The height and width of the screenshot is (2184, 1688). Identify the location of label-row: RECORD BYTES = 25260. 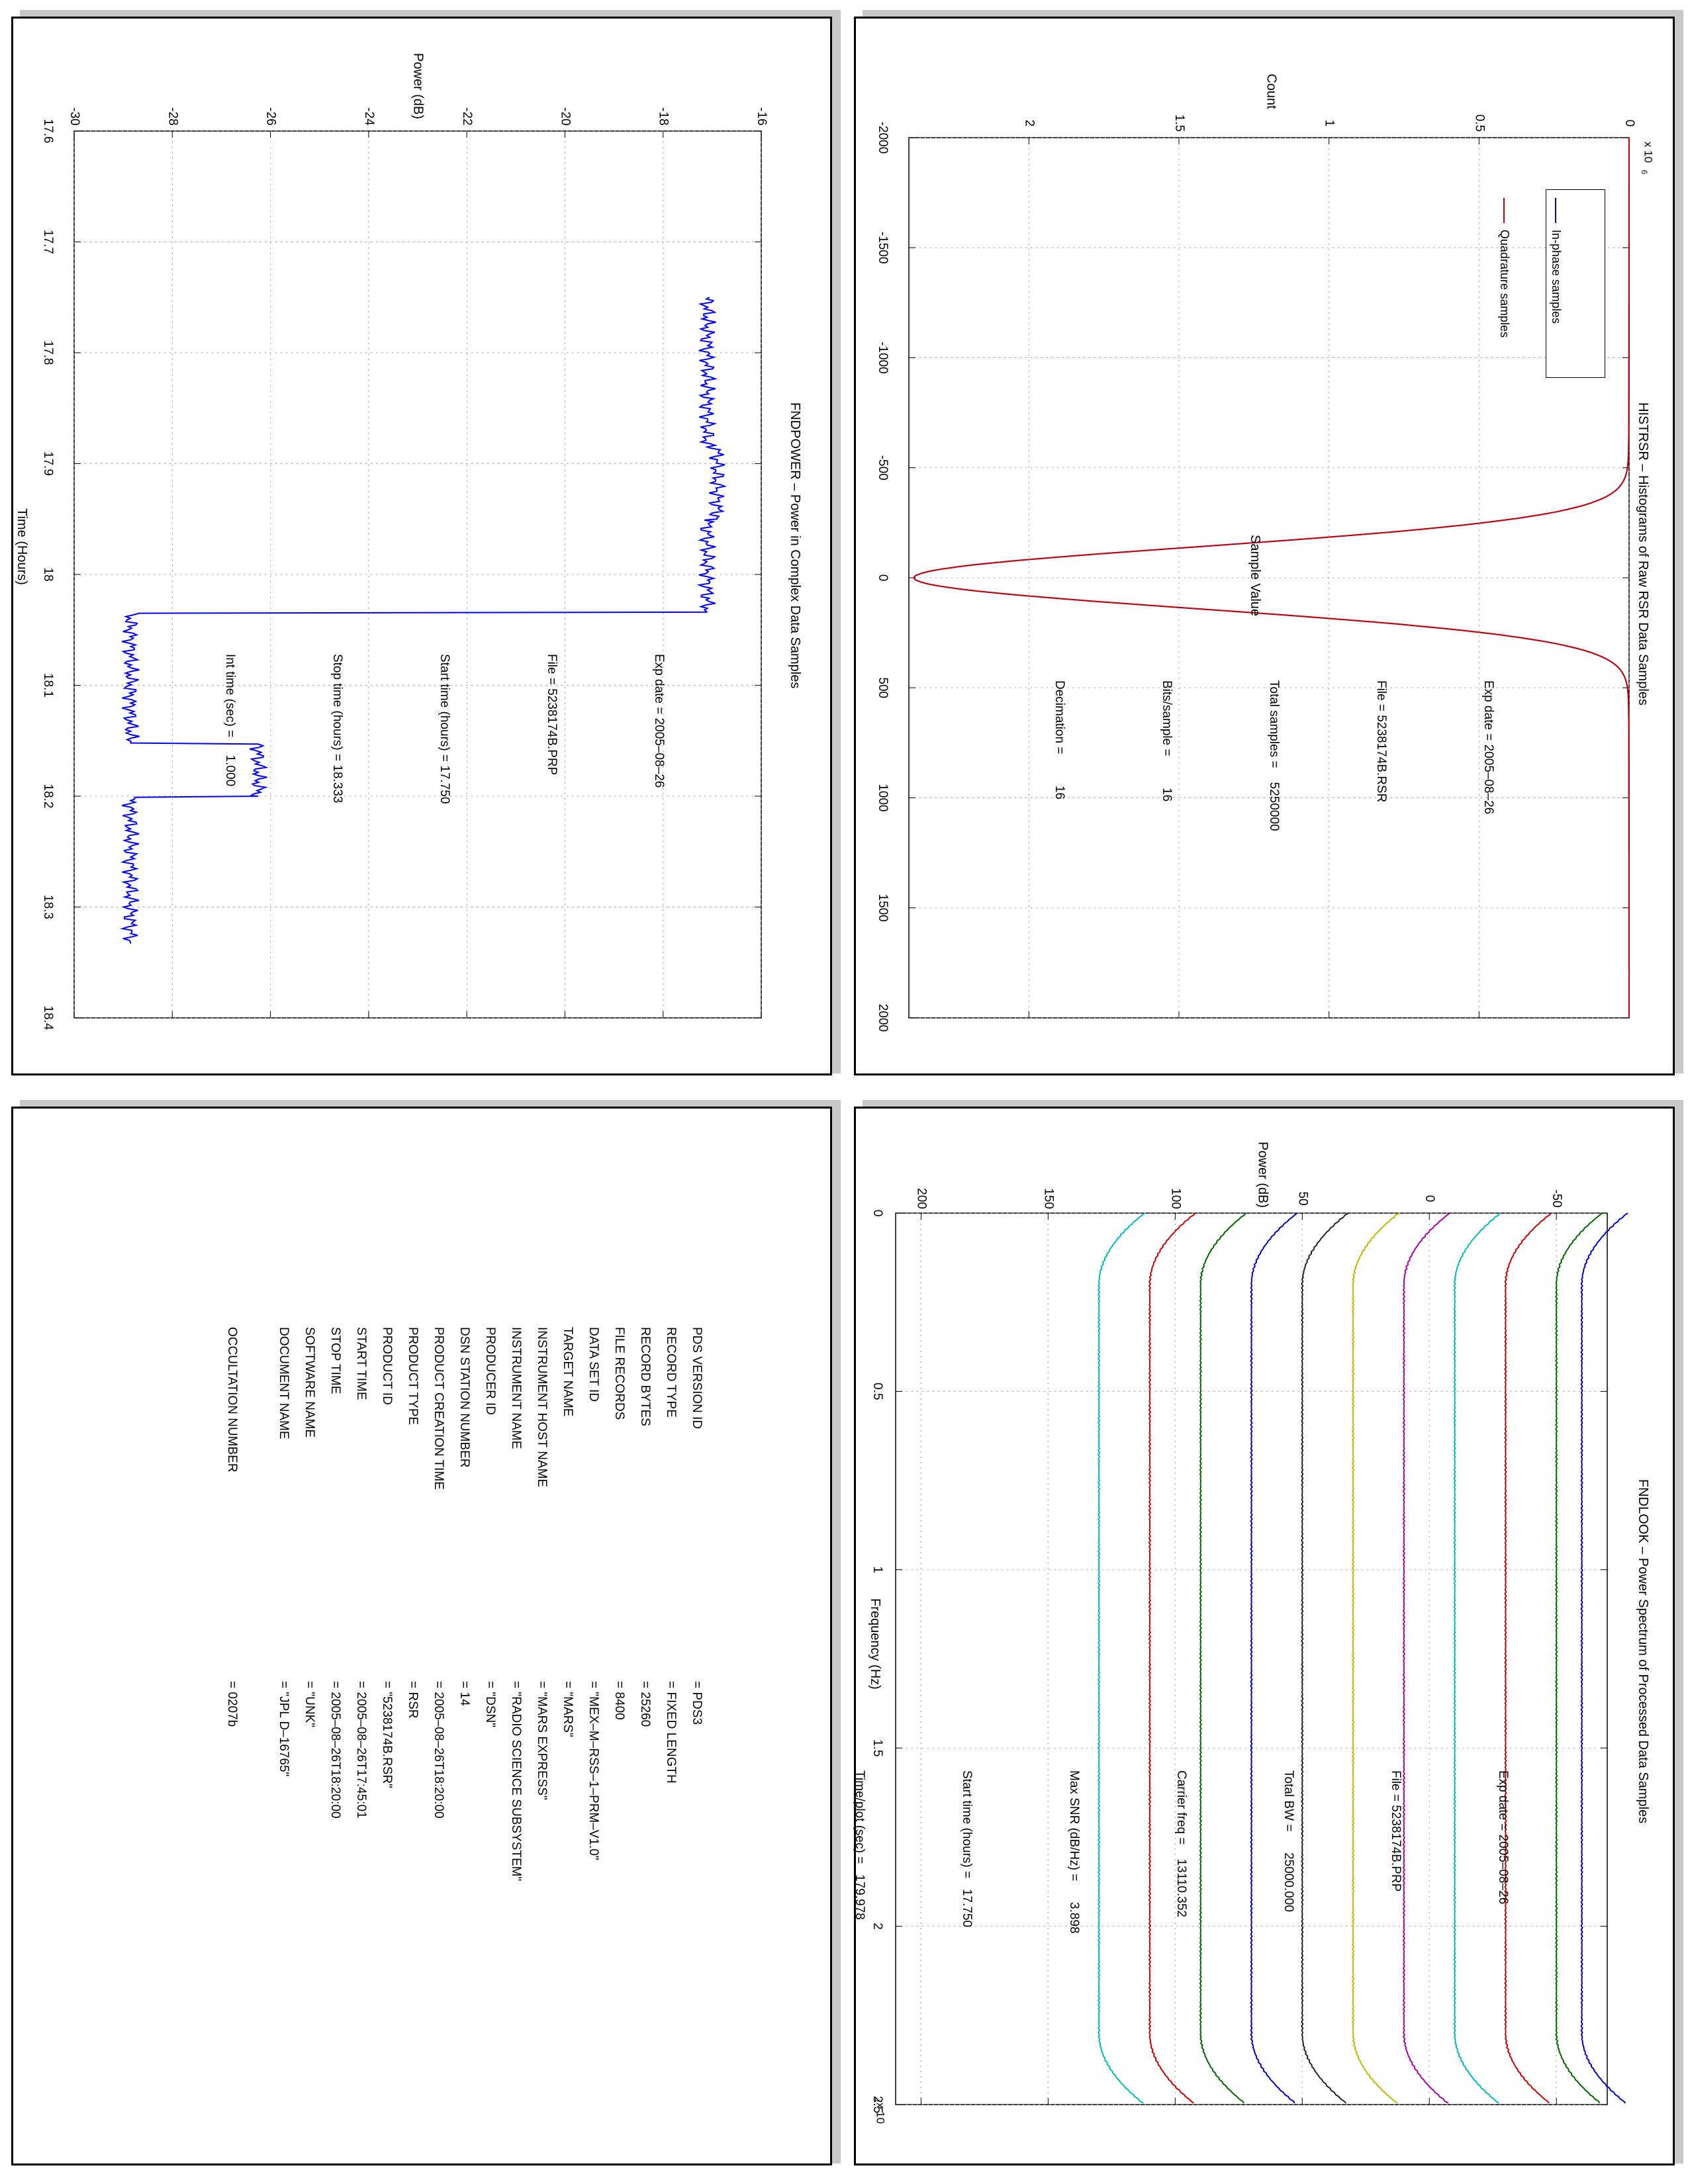
(645, 1604).